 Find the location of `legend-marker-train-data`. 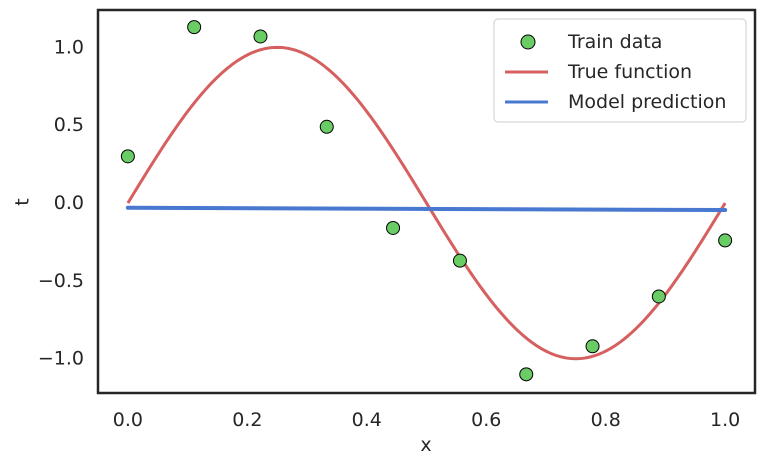

legend-marker-train-data is located at coordinates (528, 42).